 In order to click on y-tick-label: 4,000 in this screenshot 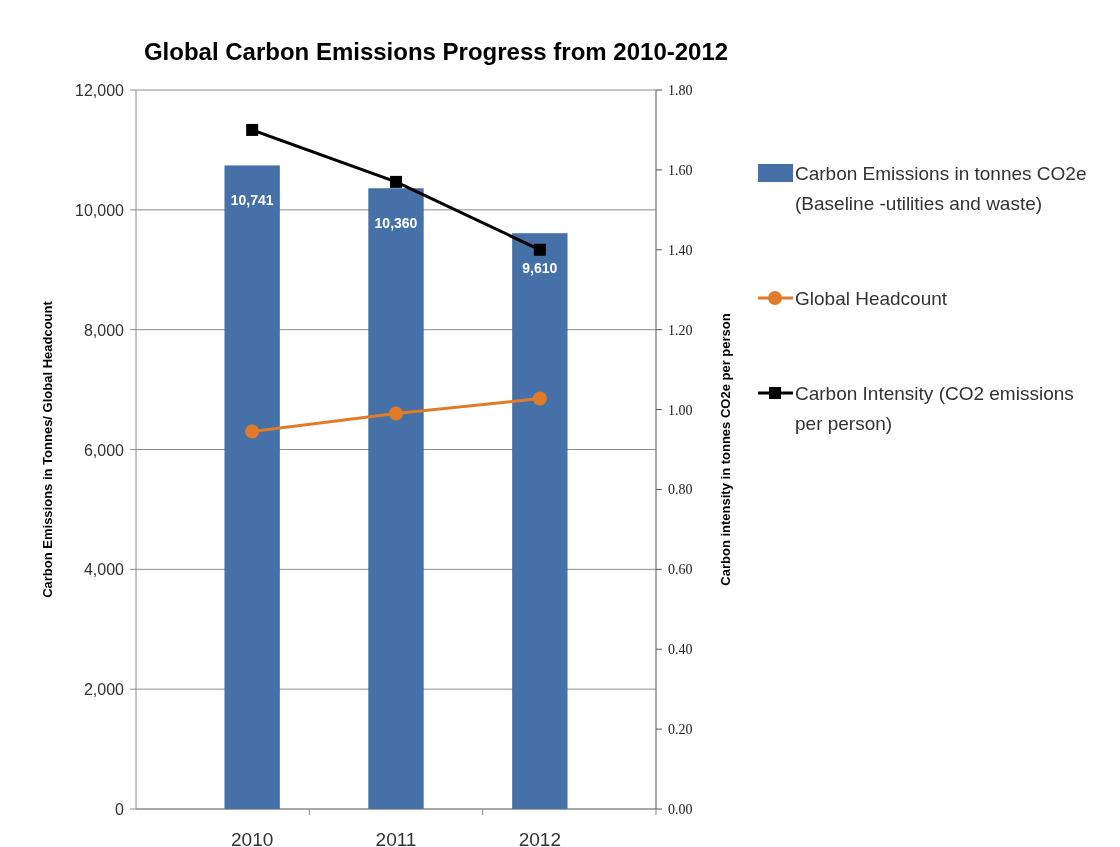, I will do `click(104, 570)`.